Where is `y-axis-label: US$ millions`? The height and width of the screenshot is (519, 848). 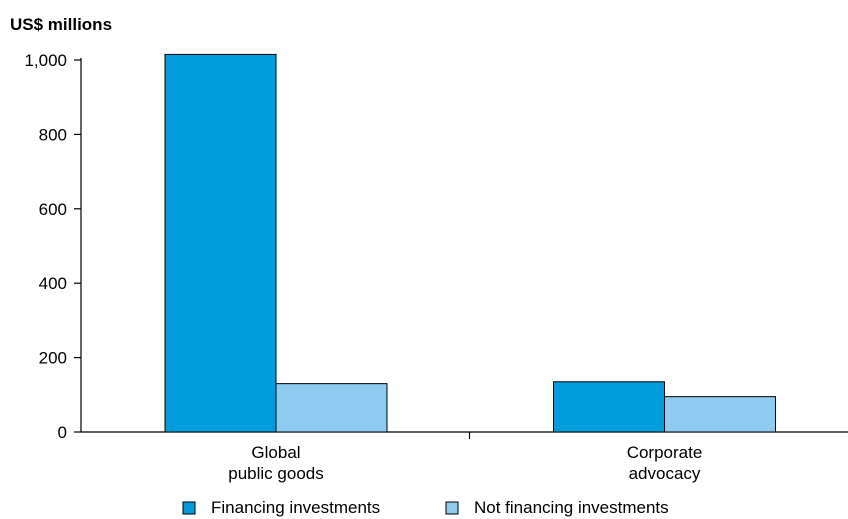 y-axis-label: US$ millions is located at coordinates (61, 24).